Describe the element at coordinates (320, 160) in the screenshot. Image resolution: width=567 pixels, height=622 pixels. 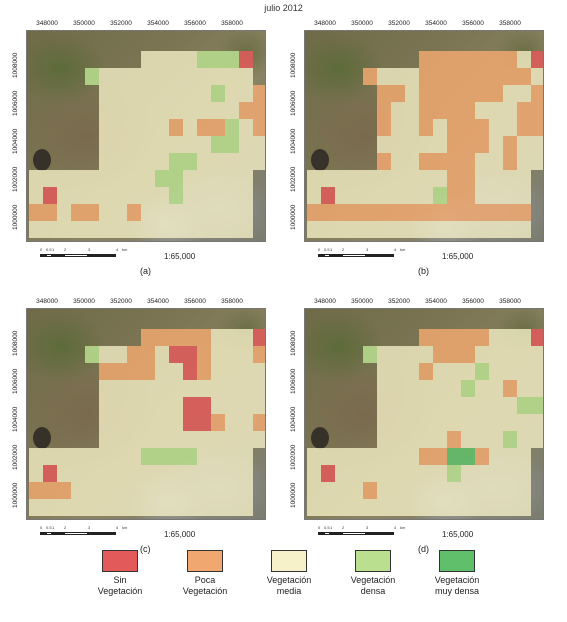
I see `water-body` at that location.